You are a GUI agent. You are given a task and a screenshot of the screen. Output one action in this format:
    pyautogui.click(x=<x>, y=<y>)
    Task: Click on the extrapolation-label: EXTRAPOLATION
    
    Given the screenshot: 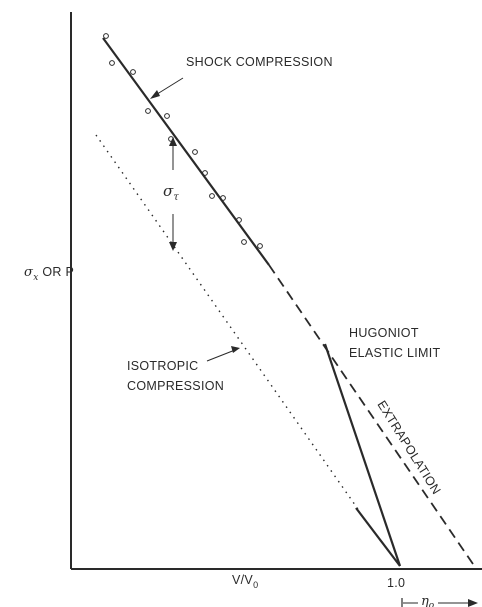 What is the action you would take?
    pyautogui.click(x=408, y=447)
    